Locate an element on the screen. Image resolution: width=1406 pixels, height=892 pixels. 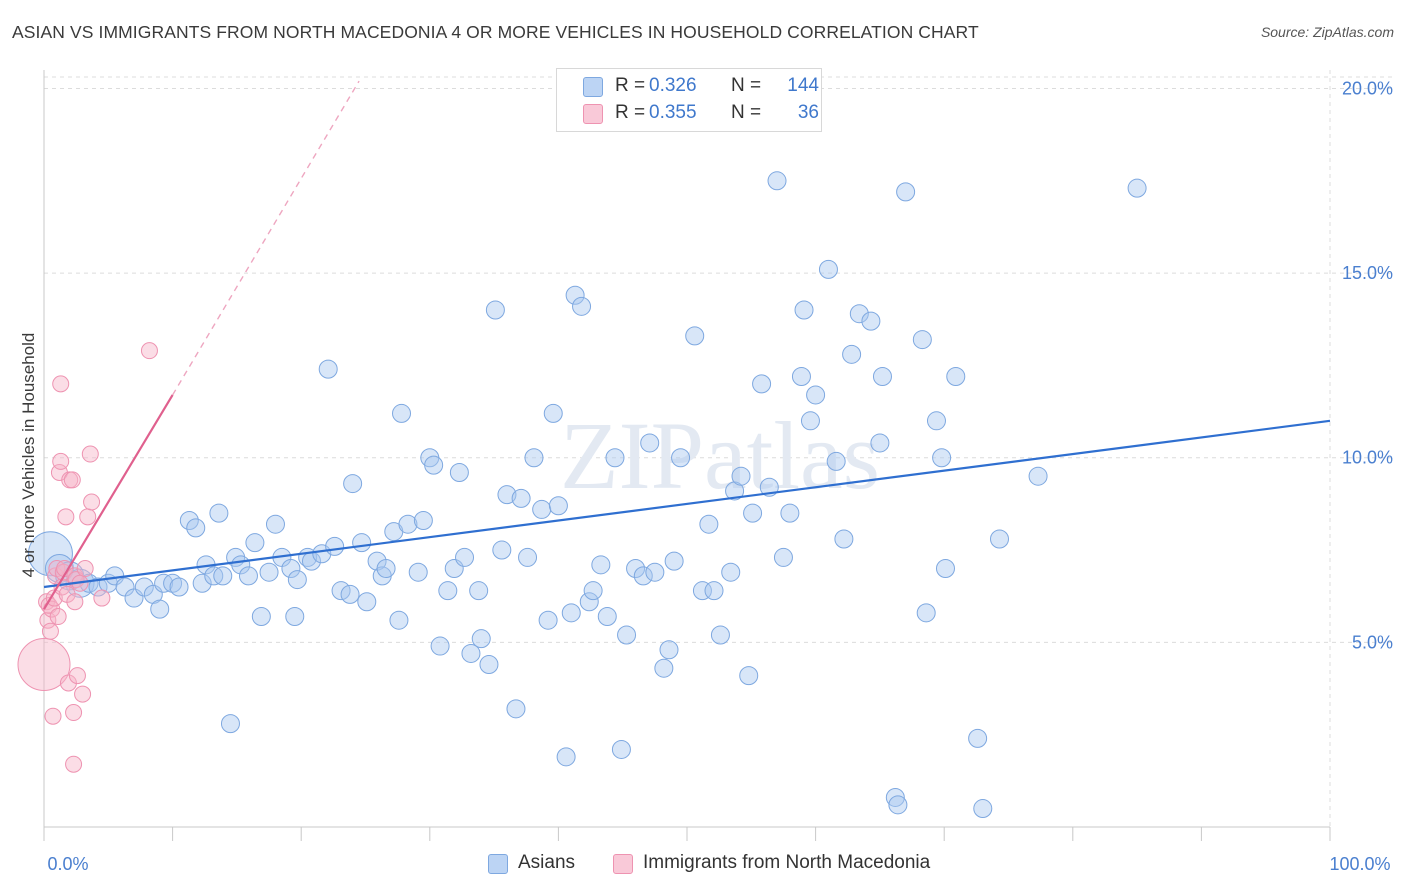
legend-r-value: 0.355 is located at coordinates (673, 112).